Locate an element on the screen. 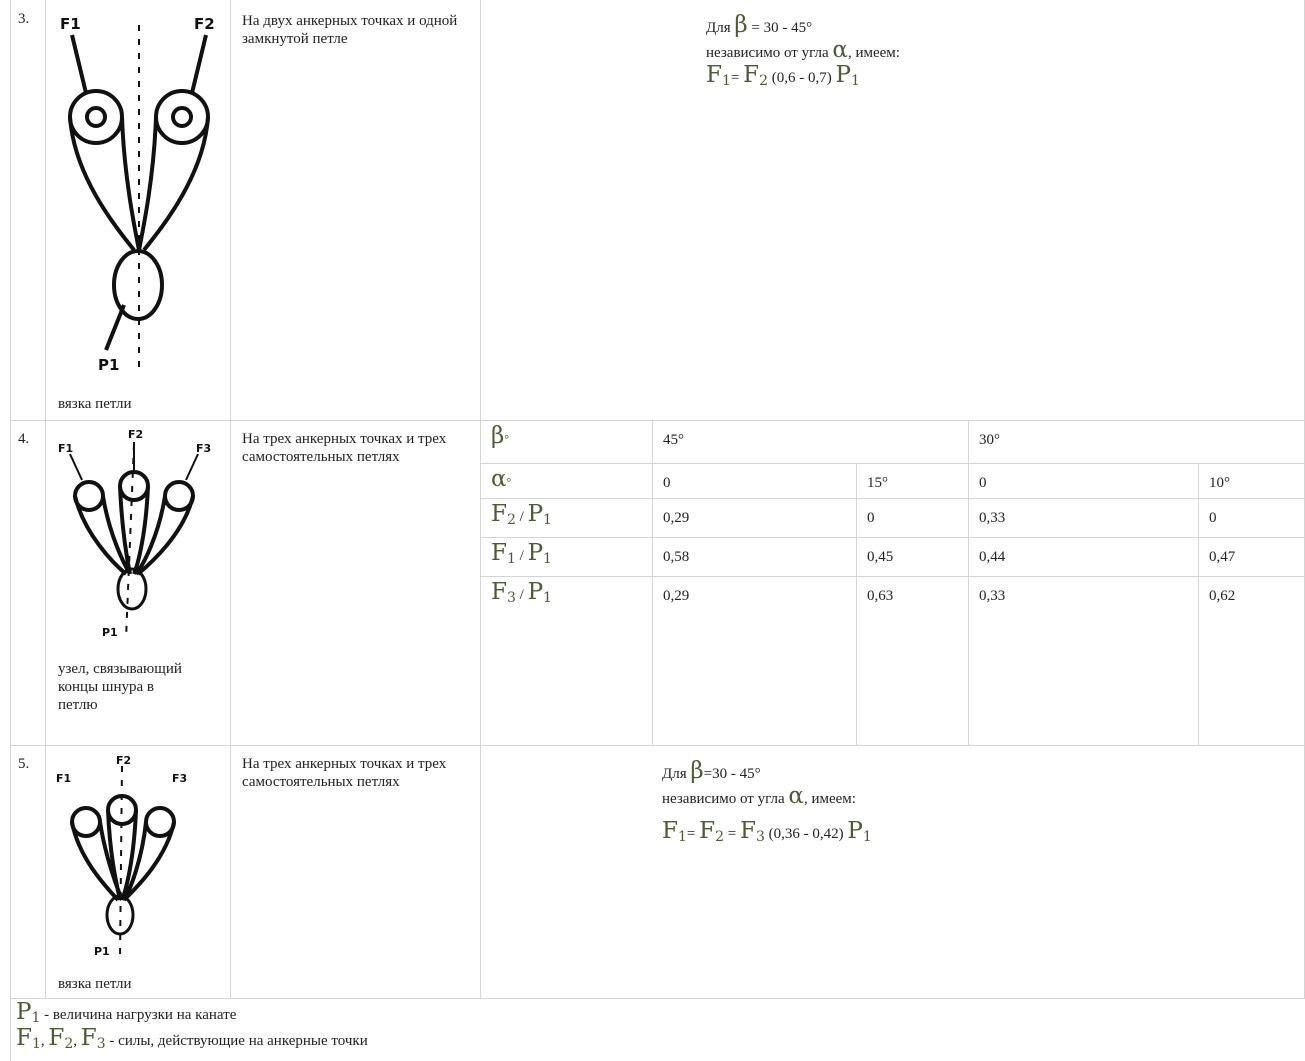 This screenshot has width=1305, height=1061. caption: узел, связывающий концы шнура в петлю is located at coordinates (120, 687).